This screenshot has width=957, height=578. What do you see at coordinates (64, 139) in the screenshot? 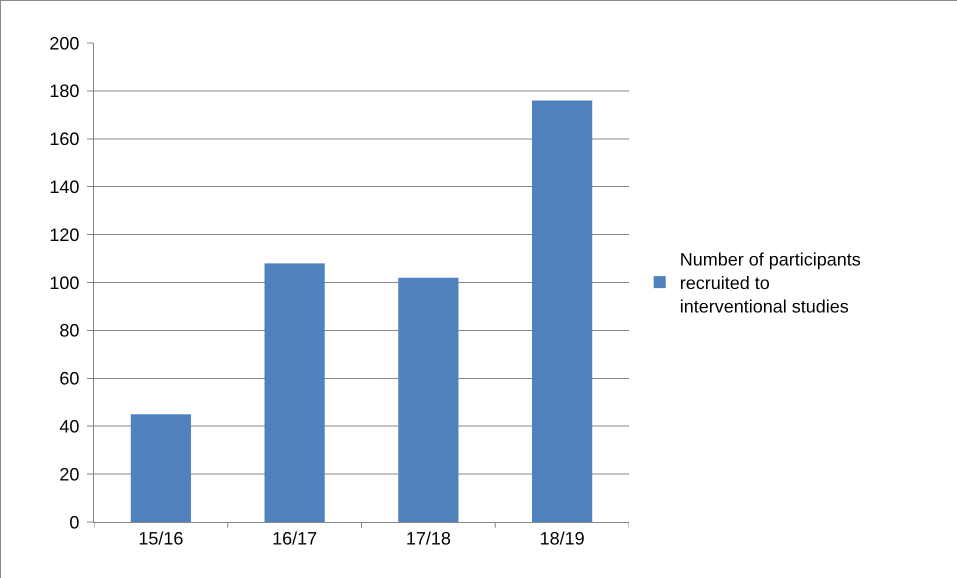
I see `y-tick-label: 160` at bounding box center [64, 139].